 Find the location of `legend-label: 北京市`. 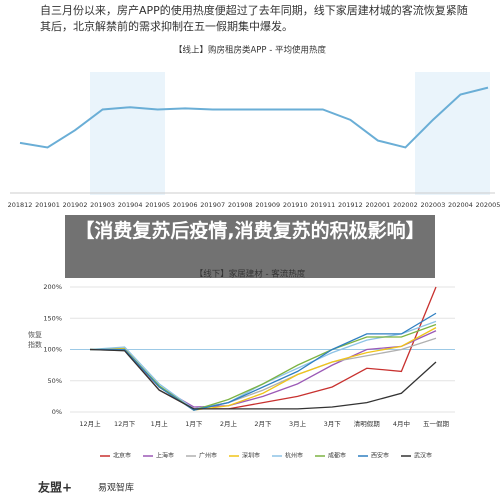

legend-label: 北京市 is located at coordinates (122, 456).